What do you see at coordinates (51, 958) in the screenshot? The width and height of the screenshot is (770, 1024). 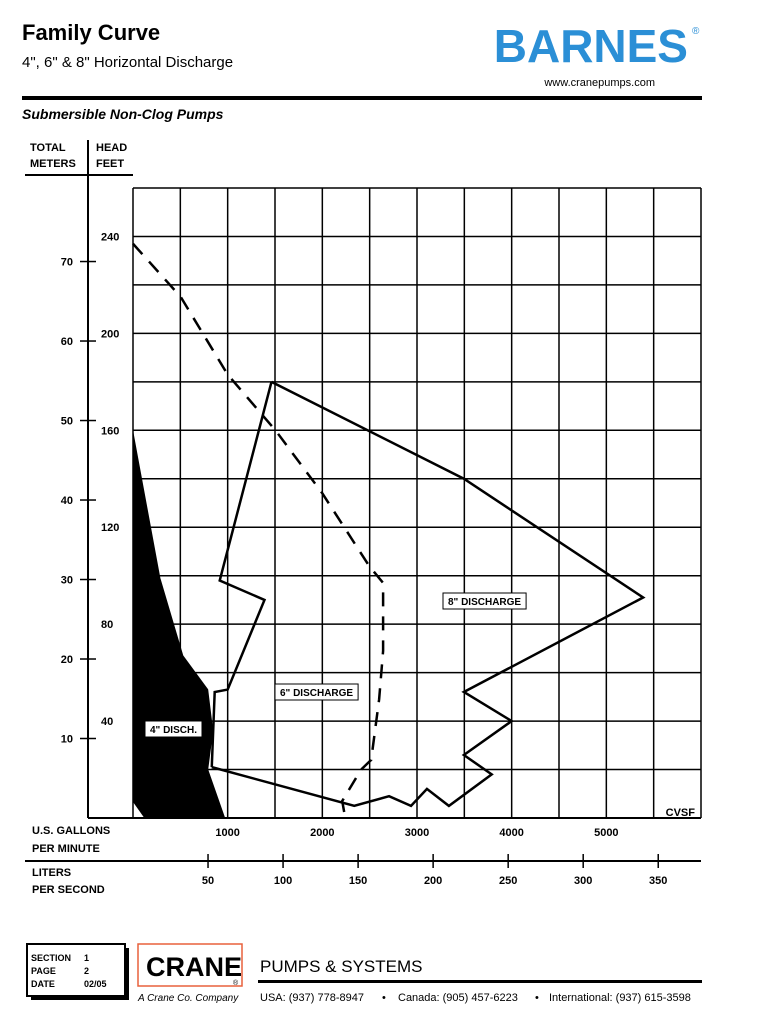 I see `section-label: SECTION` at bounding box center [51, 958].